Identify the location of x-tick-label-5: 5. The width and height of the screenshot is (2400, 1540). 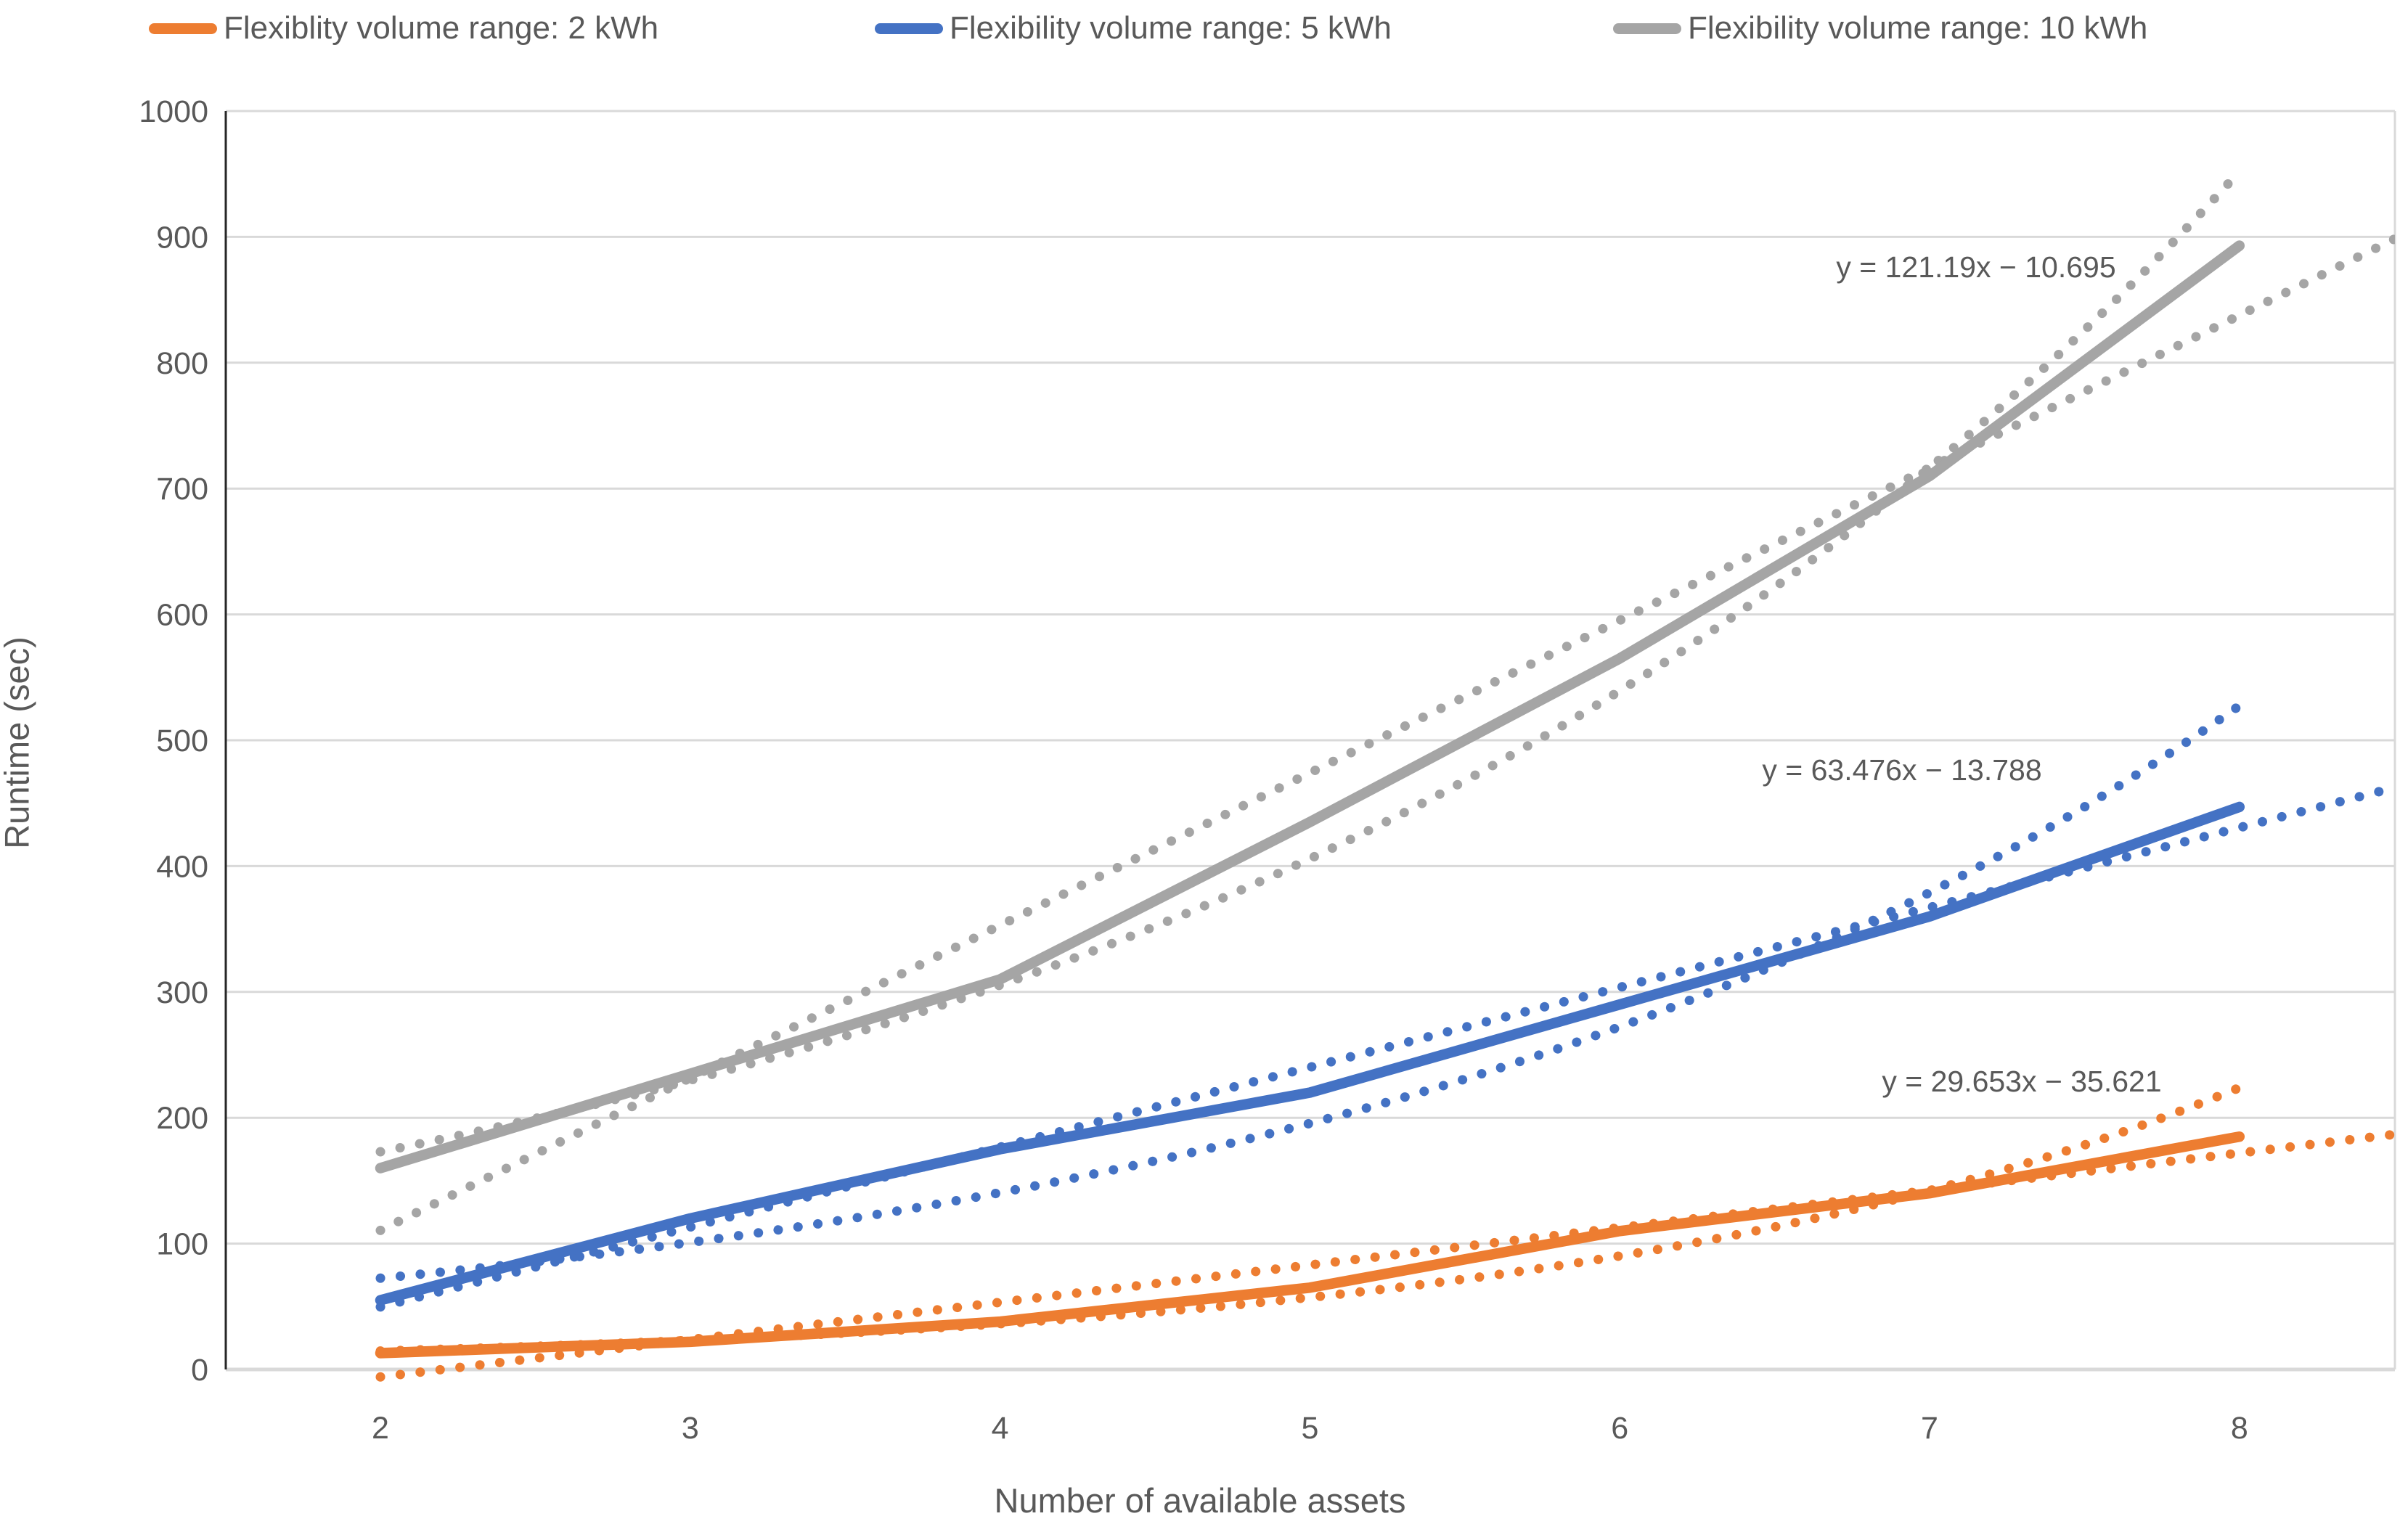
(1309, 1428).